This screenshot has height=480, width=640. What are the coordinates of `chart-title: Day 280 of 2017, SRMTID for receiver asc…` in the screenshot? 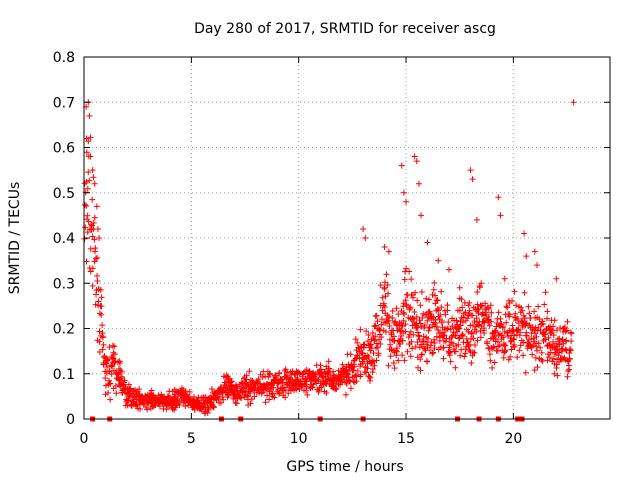 It's located at (345, 29).